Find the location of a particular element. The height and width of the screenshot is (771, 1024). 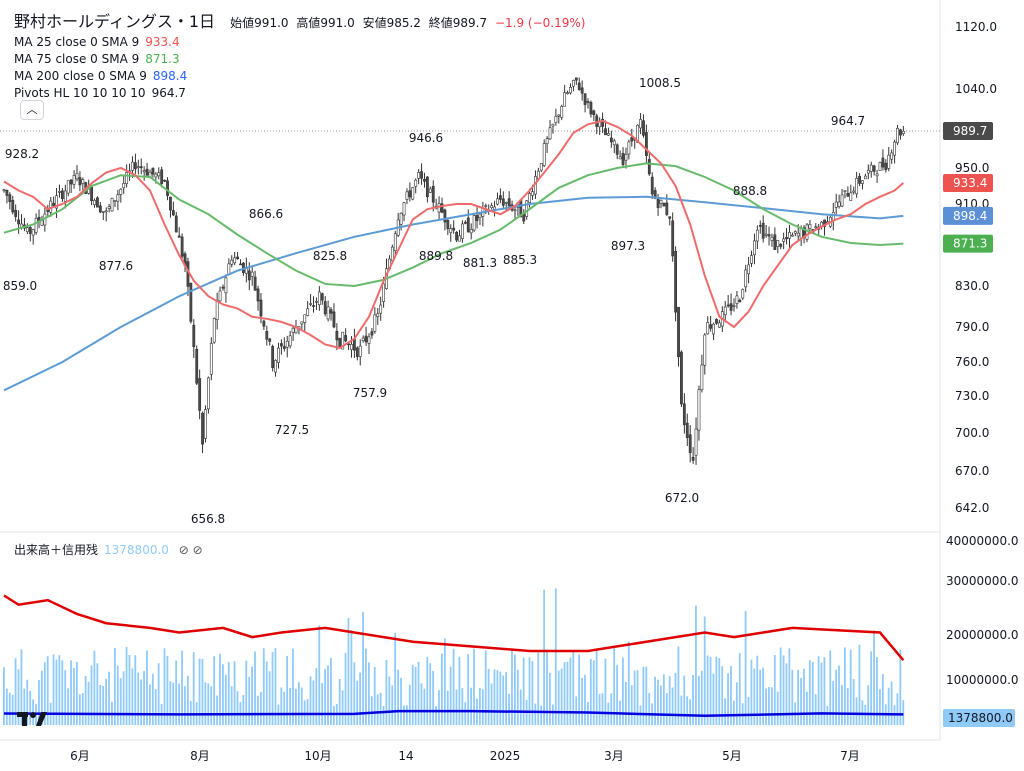

ma25-legend: MA 25 close 0 SMA 9 933.4 is located at coordinates (97, 42).